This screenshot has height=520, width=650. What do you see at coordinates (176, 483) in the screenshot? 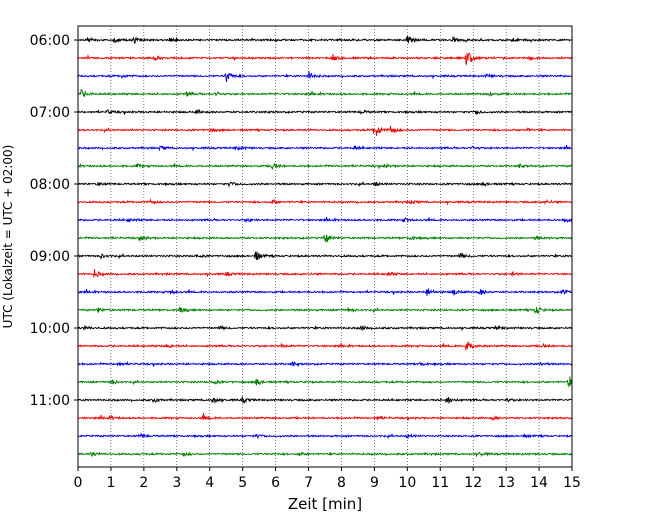
I see `x-tick-label: 3` at bounding box center [176, 483].